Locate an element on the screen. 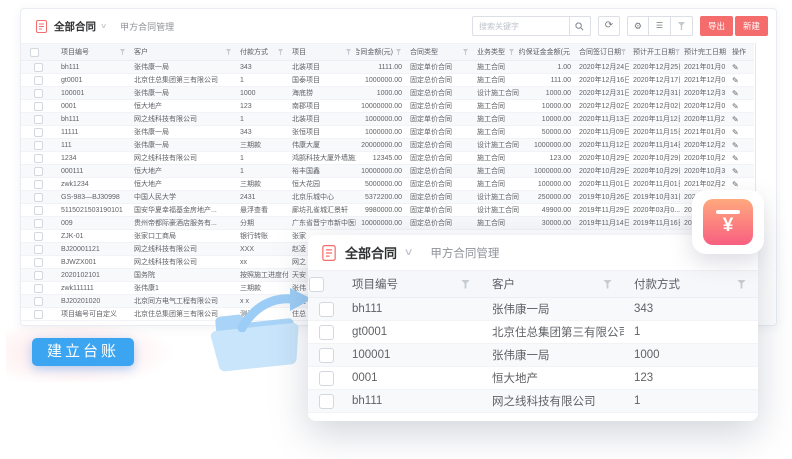  project-link: 伟康大厦 is located at coordinates (322, 145).